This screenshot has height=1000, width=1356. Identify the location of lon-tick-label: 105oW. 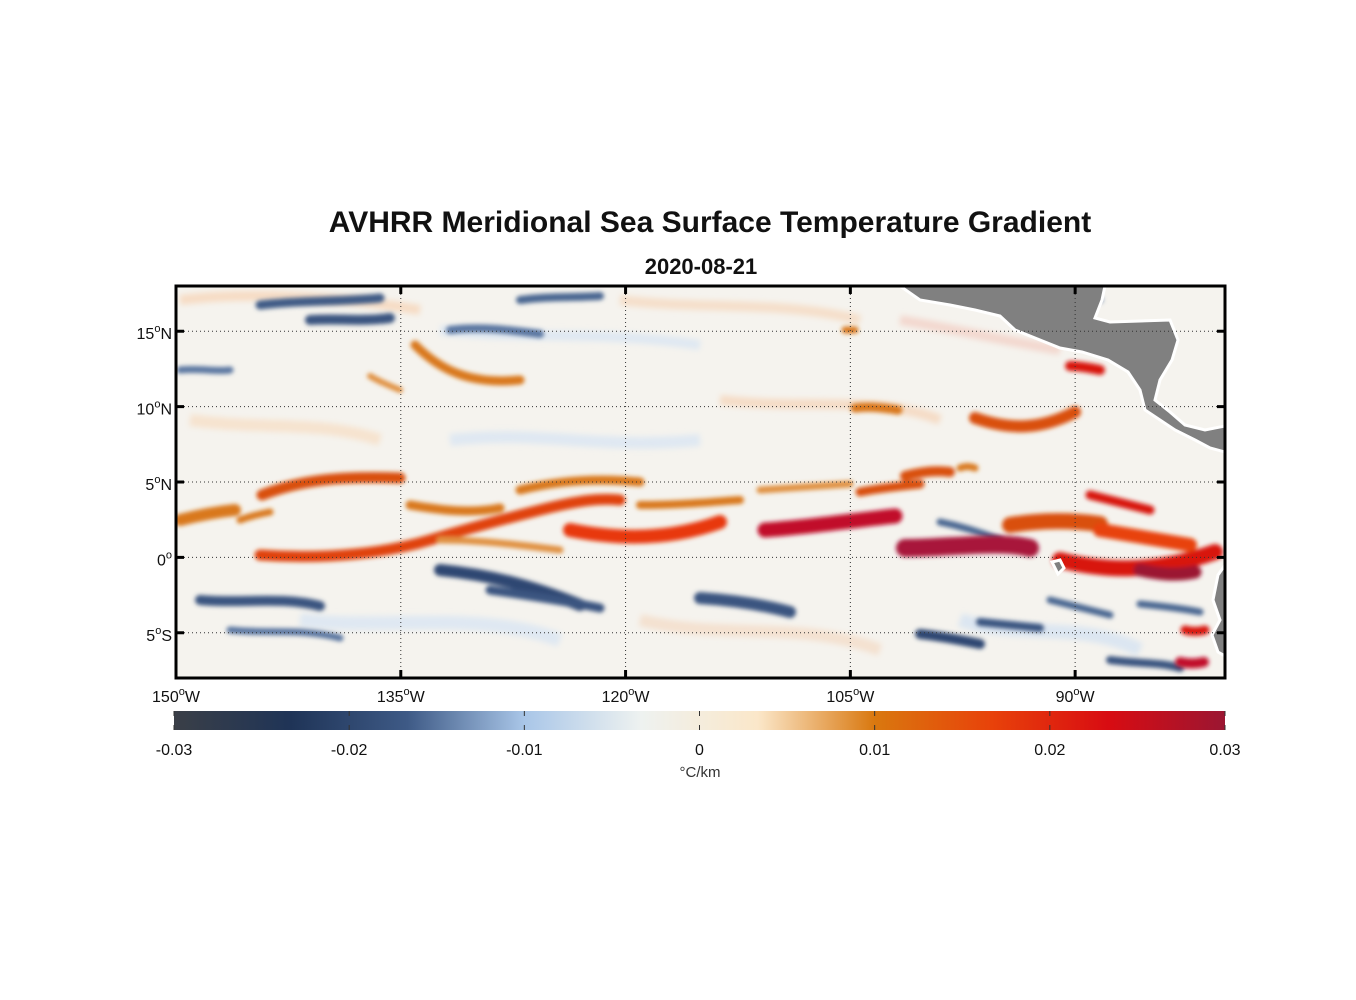
(850, 696).